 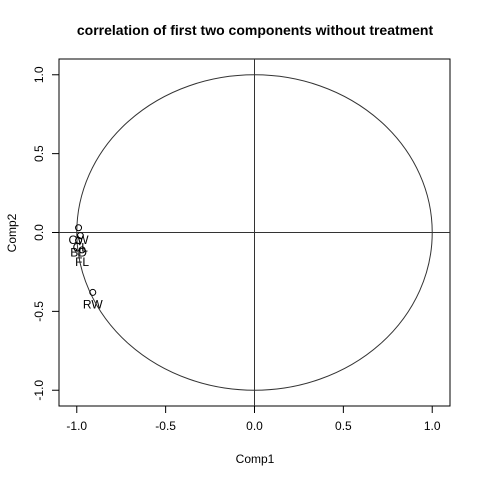 What do you see at coordinates (255, 459) in the screenshot?
I see `x-axis-label: Comp1` at bounding box center [255, 459].